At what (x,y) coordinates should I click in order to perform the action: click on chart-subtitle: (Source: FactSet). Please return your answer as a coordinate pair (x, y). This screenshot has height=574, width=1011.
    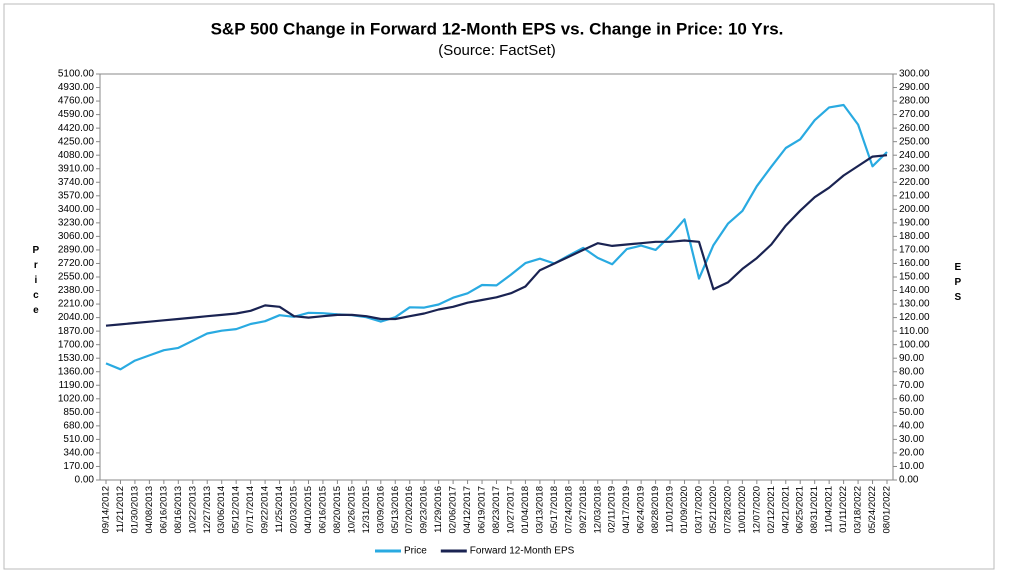
    Looking at the image, I should click on (497, 50).